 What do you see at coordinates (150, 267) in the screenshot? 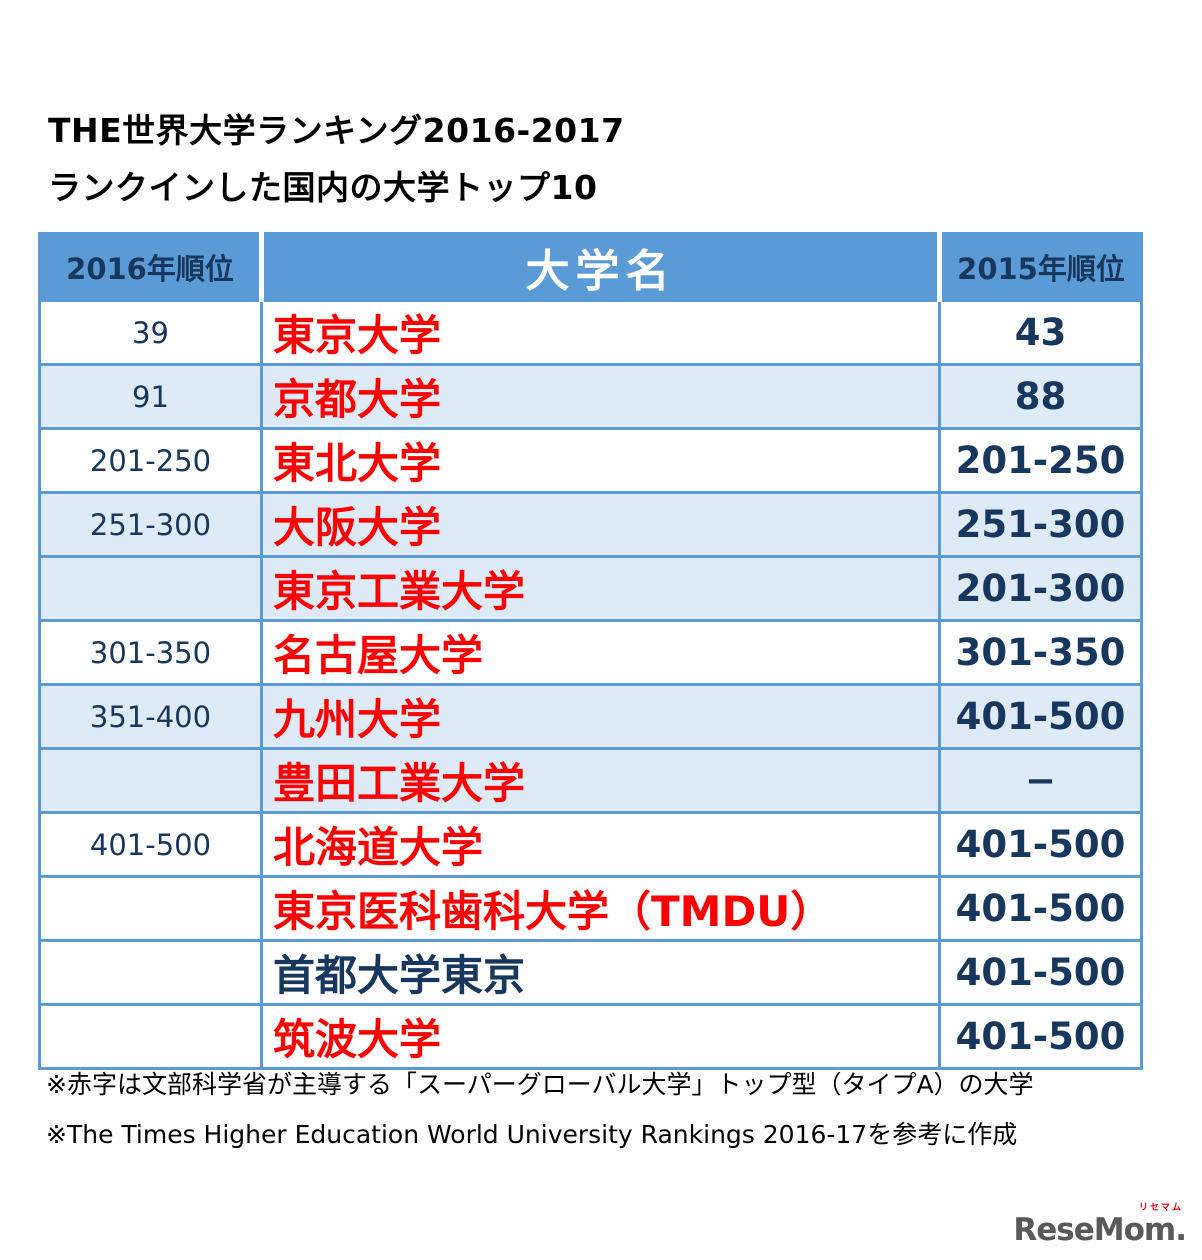
I see `header-rank-2016: 2016年順位` at bounding box center [150, 267].